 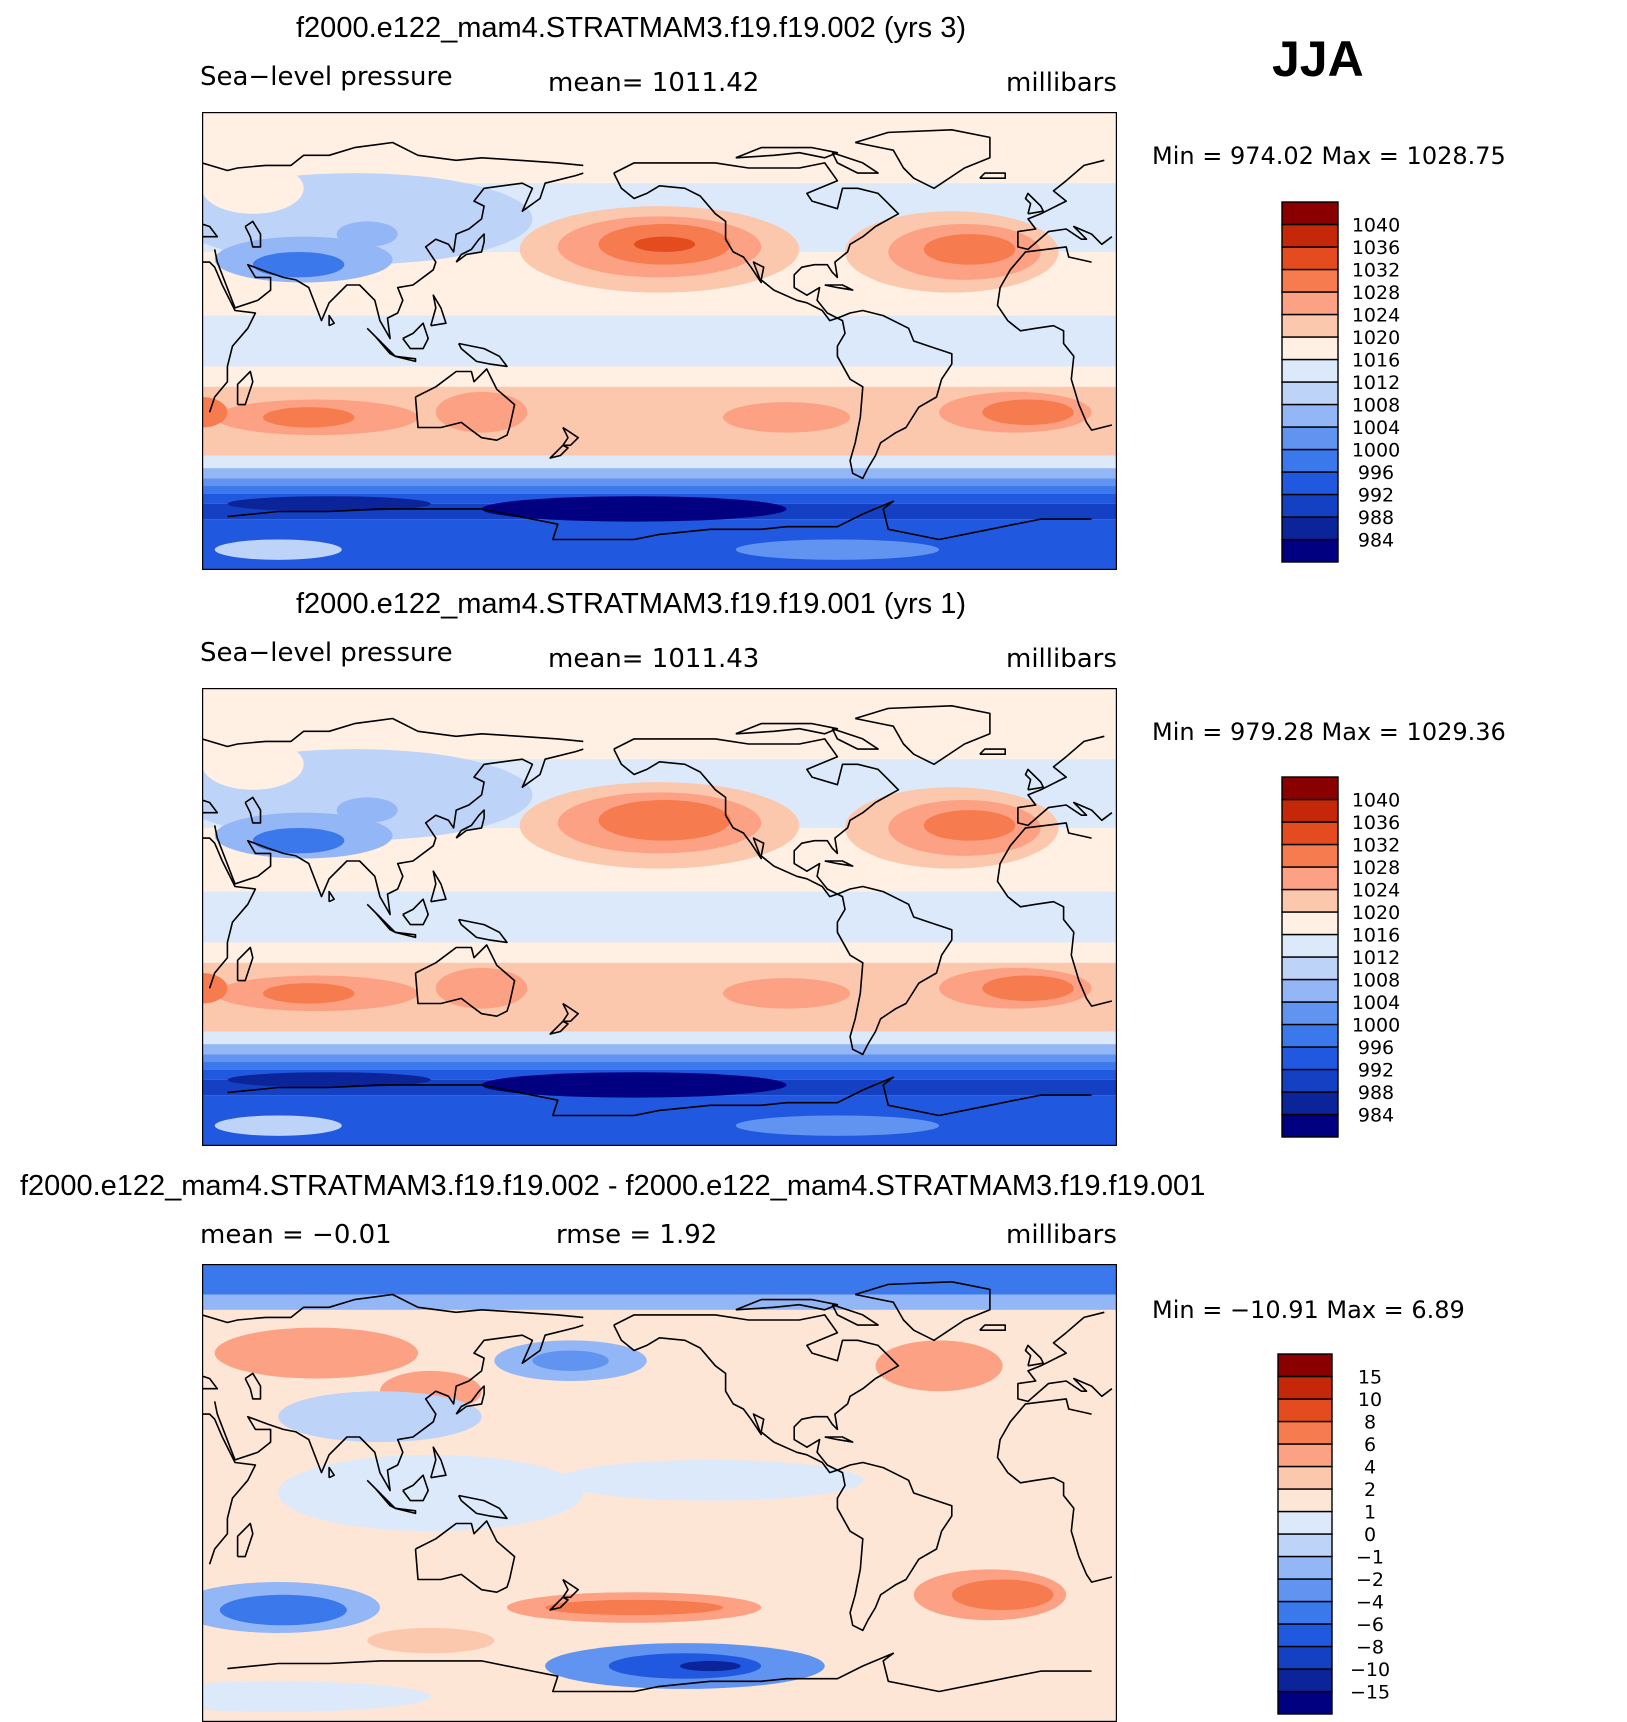 I want to click on colorbar-label: 1, so click(x=1370, y=1513).